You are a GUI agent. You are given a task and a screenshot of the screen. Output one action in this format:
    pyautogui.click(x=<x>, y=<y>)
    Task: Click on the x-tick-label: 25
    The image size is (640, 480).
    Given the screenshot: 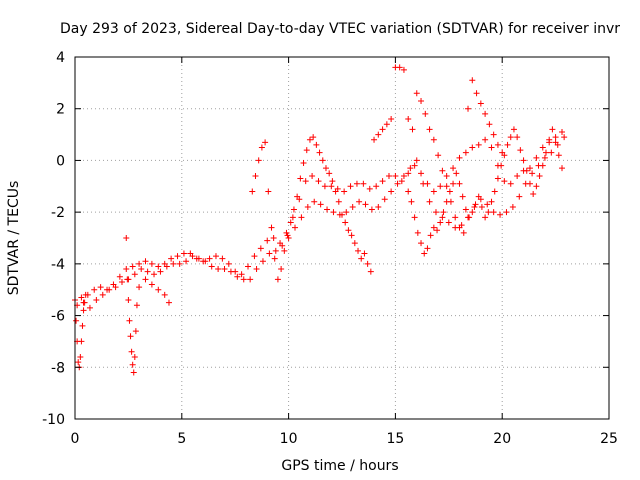 What is the action you would take?
    pyautogui.click(x=609, y=439)
    